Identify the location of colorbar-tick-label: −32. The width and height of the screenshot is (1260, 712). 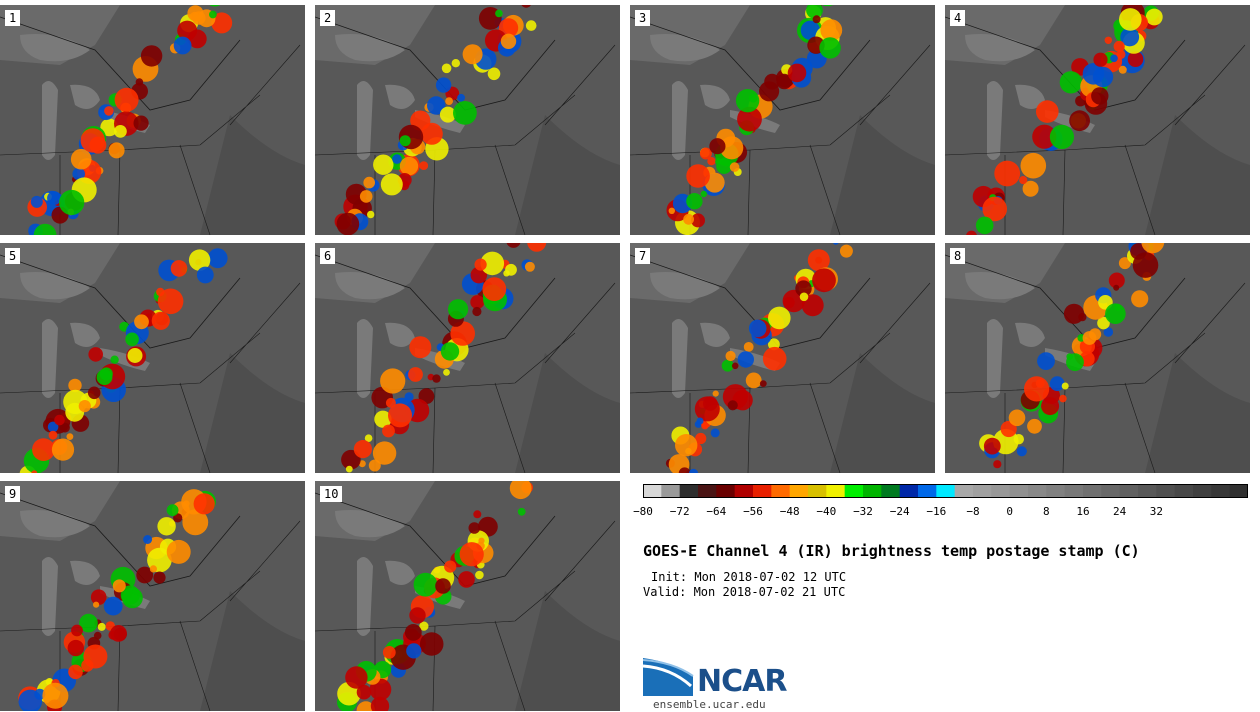
(863, 511).